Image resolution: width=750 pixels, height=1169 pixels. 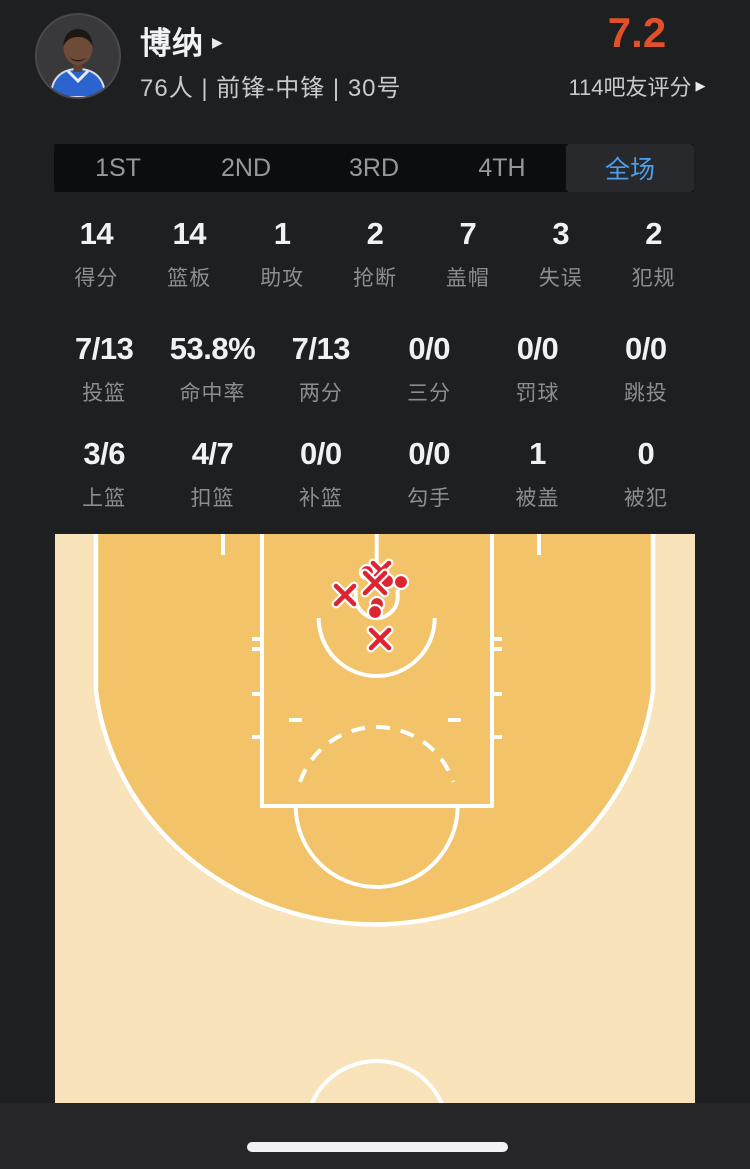 What do you see at coordinates (429, 498) in the screenshot?
I see `stat-label: 勾手` at bounding box center [429, 498].